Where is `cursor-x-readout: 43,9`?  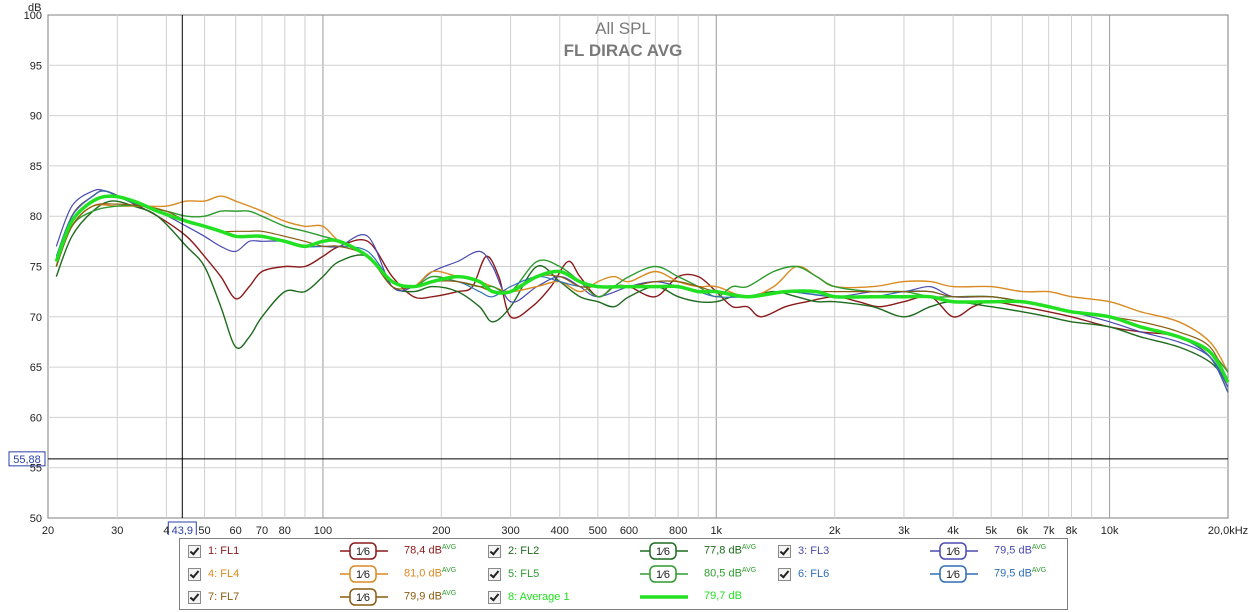 cursor-x-readout: 43,9 is located at coordinates (182, 530).